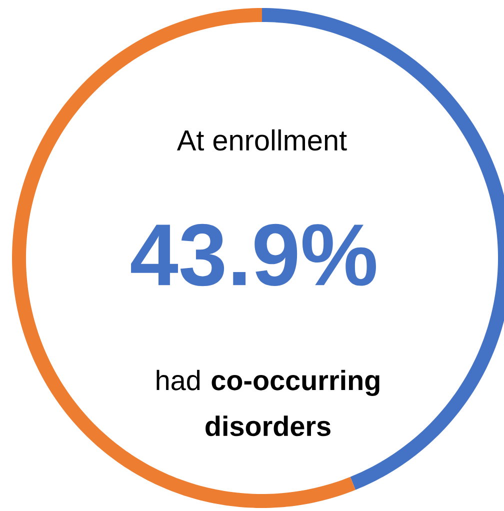  I want to click on text: had co-occurring disorders, so click(268, 403).